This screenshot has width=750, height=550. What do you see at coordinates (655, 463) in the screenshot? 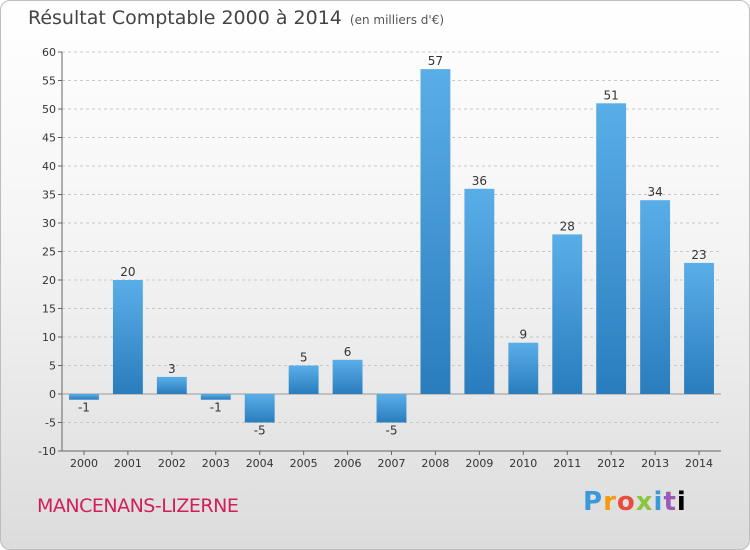
I see `x-tick-label: 2013` at bounding box center [655, 463].